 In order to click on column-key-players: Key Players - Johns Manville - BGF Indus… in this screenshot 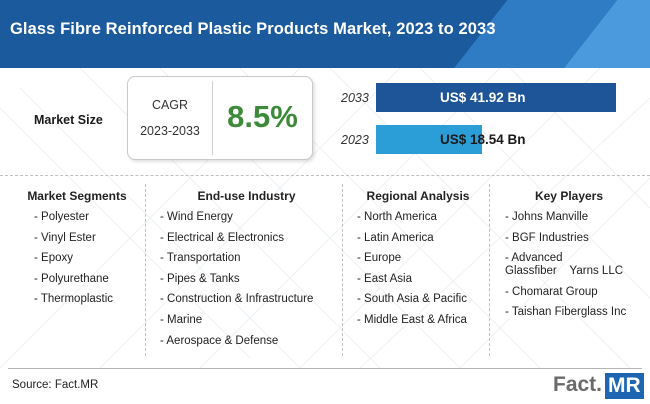, I will do `click(569, 258)`.